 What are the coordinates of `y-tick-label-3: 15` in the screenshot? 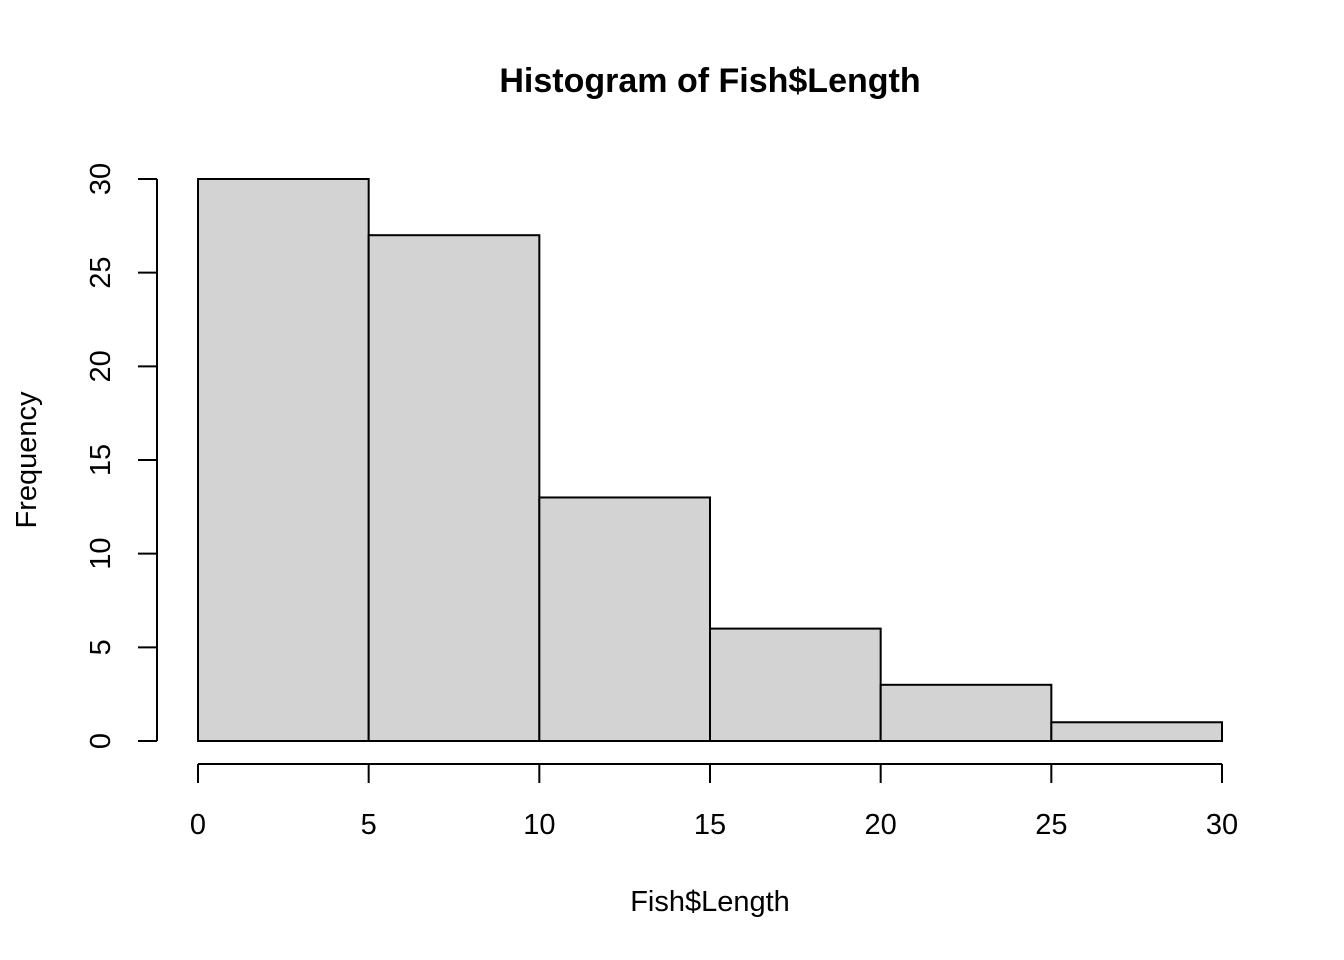 It's located at (101, 460).